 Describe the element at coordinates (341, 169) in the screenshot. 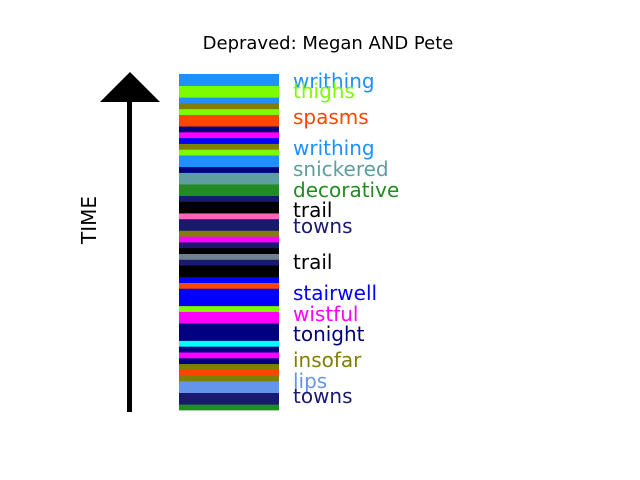

I see `word-label: snickered` at that location.